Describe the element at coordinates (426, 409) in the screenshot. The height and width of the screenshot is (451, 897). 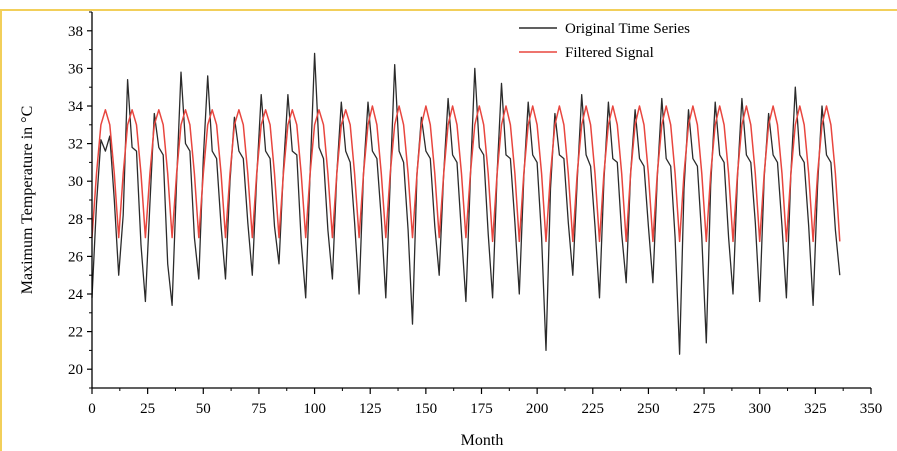
I see `x-tick-label: 150` at that location.